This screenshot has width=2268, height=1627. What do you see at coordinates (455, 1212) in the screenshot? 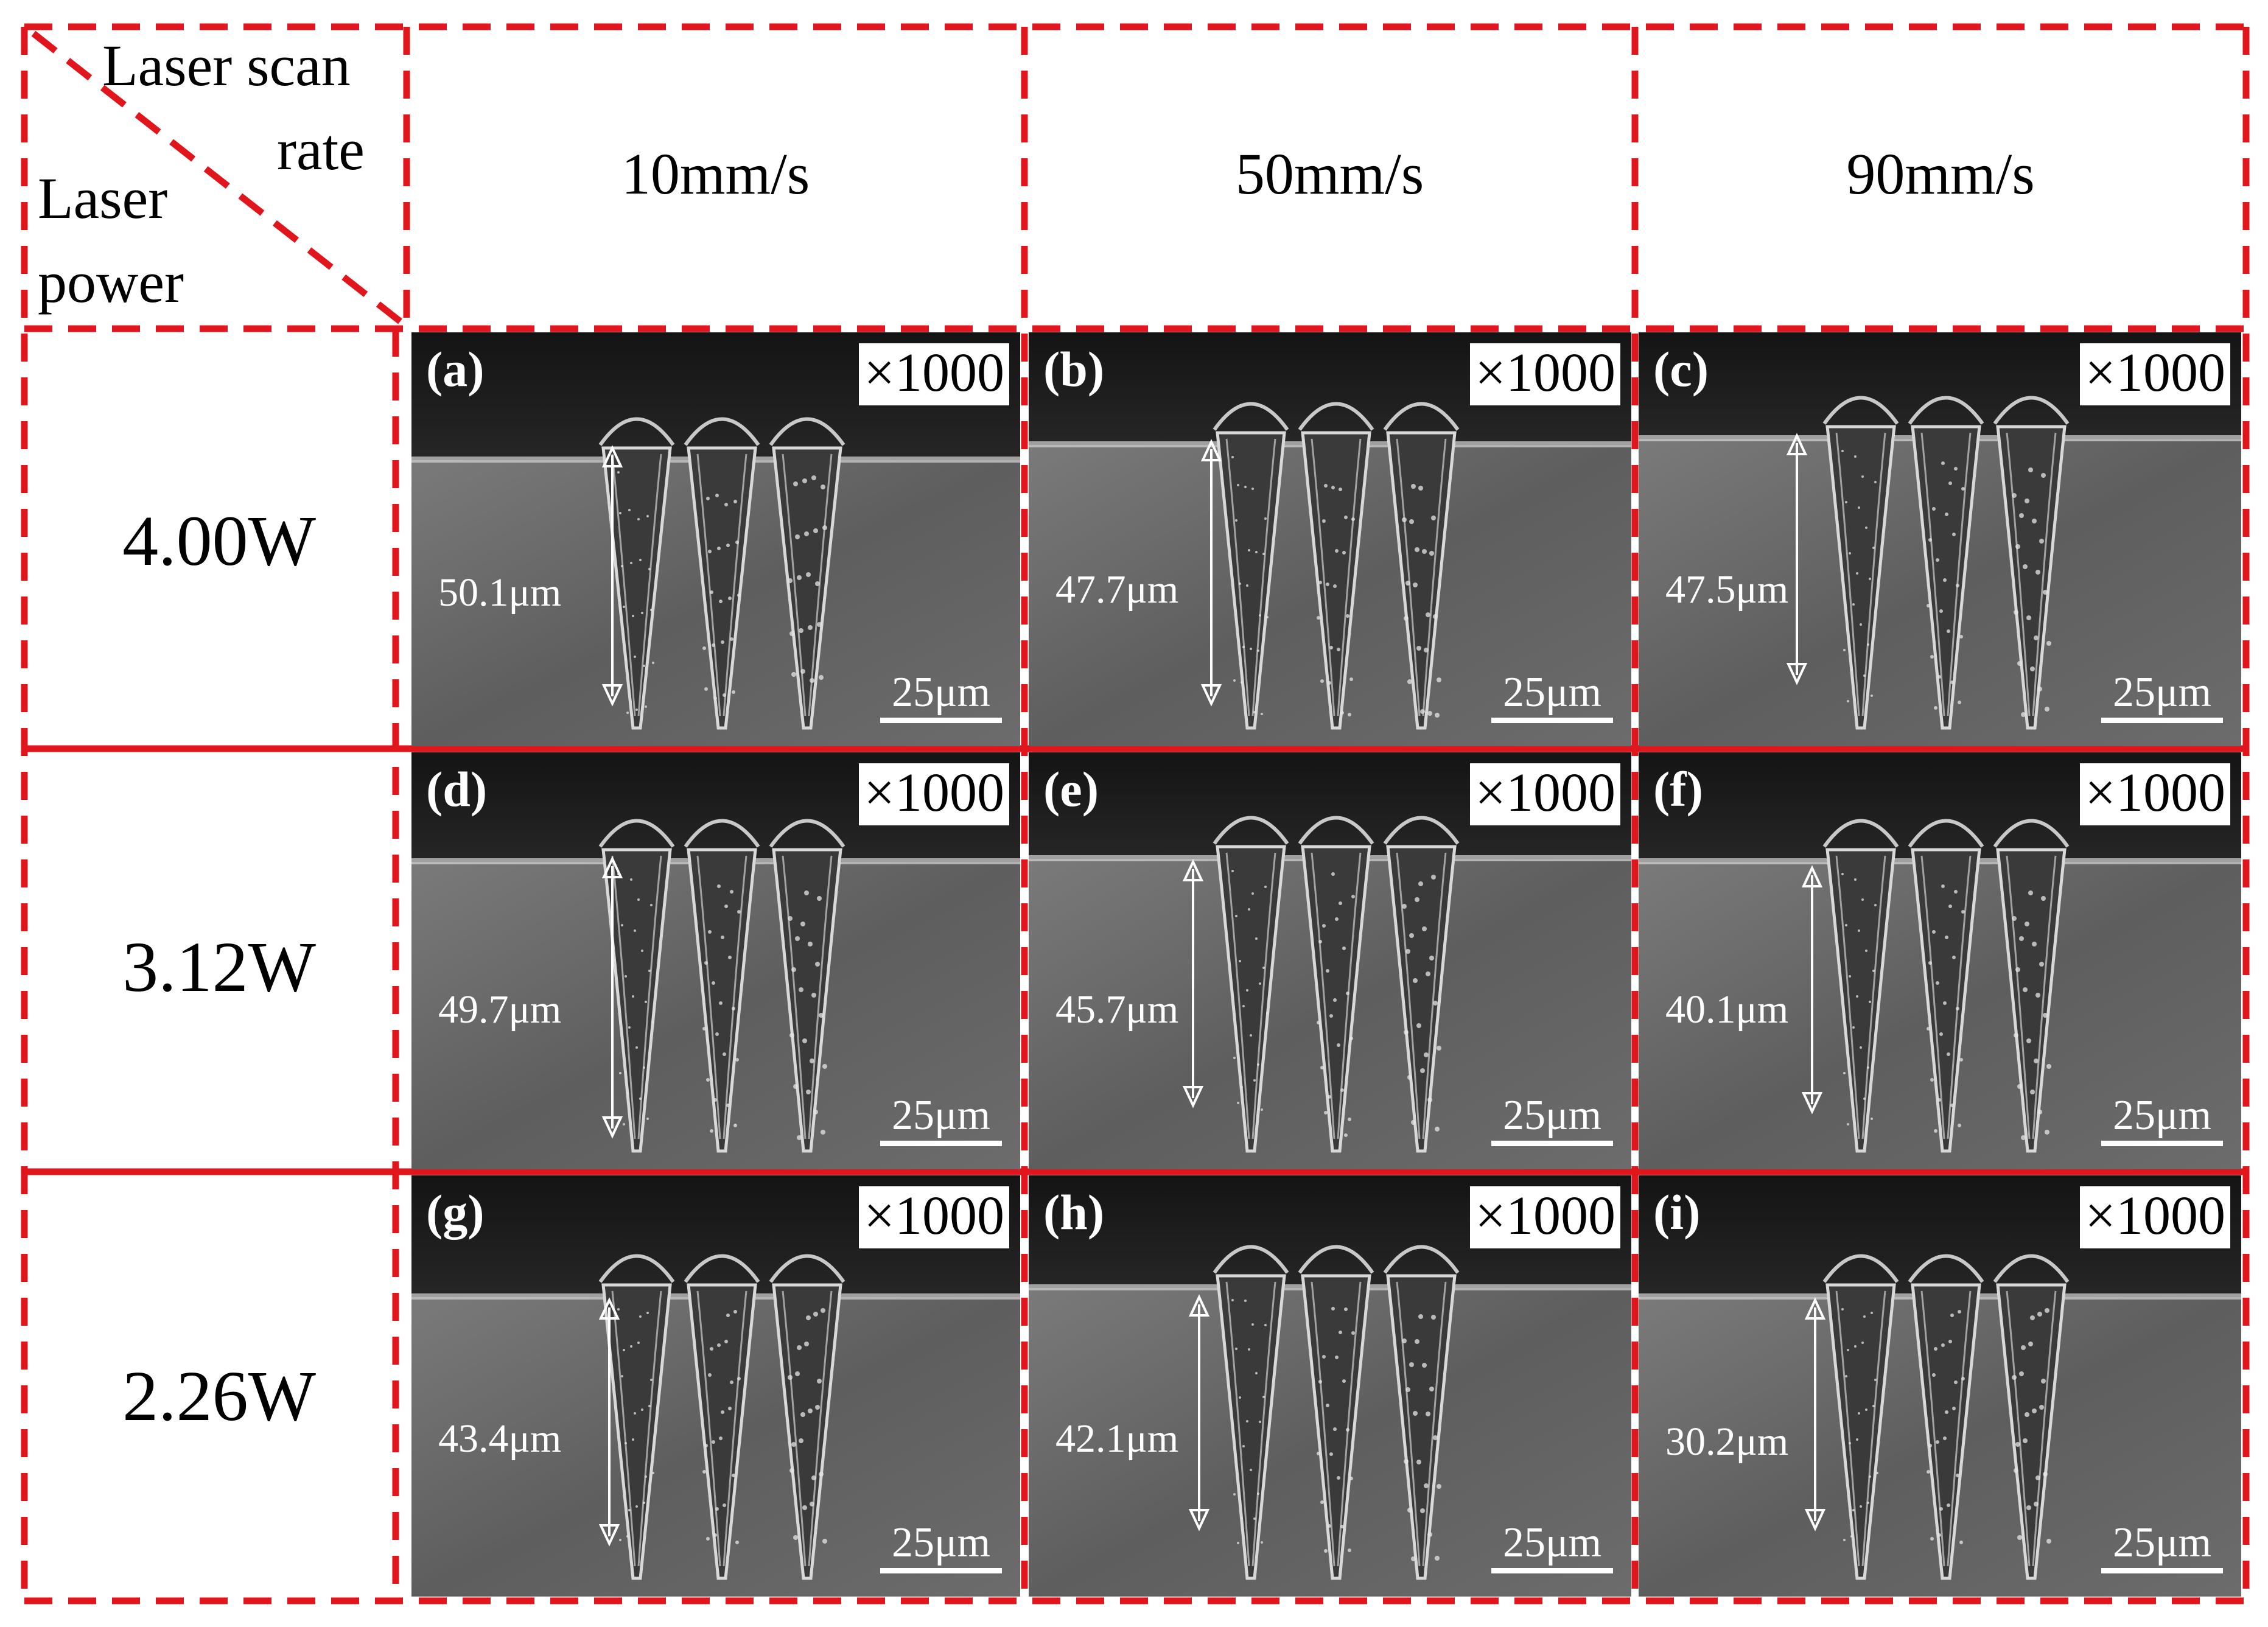
I see `panel-label: (g)` at bounding box center [455, 1212].